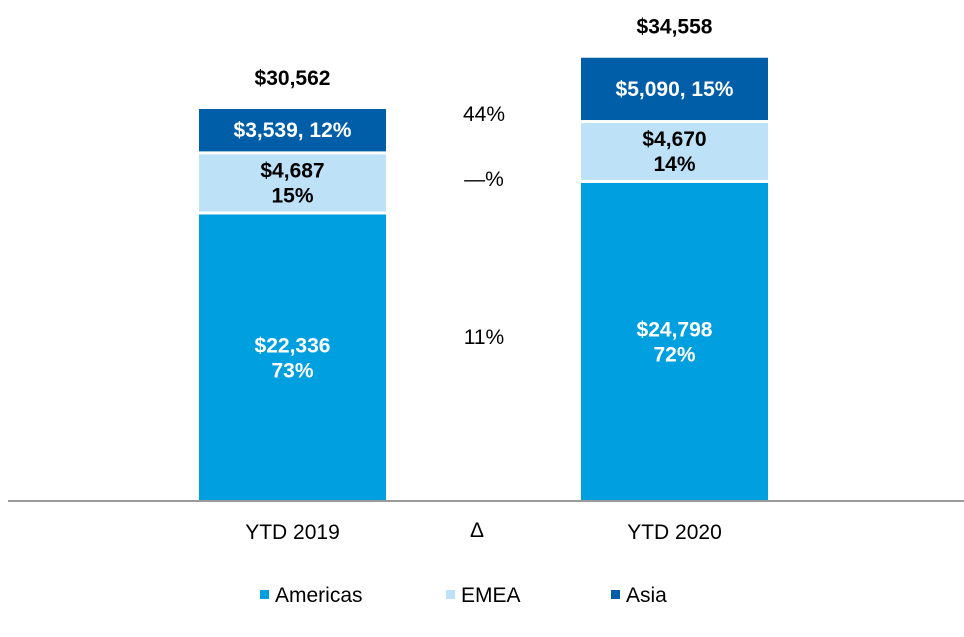 The image size is (964, 637). Describe the element at coordinates (491, 595) in the screenshot. I see `legend-label-emea: EMEA` at that location.